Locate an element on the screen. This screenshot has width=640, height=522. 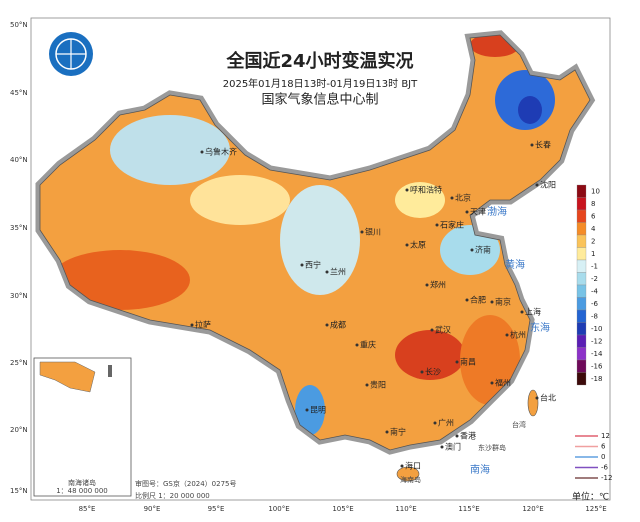
legend-label: -6 is located at coordinates (595, 304).